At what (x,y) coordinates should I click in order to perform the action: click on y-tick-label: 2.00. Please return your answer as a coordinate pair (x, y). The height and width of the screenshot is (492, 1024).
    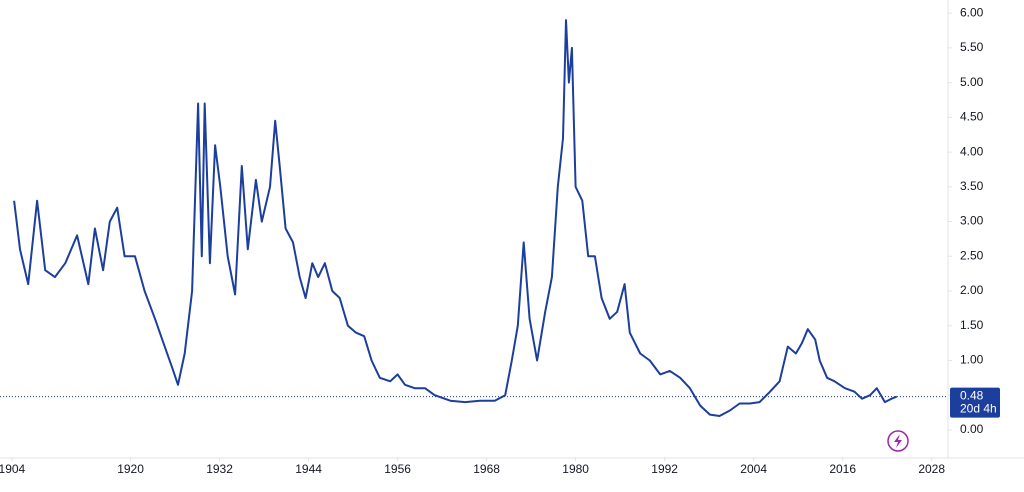
    Looking at the image, I should click on (972, 290).